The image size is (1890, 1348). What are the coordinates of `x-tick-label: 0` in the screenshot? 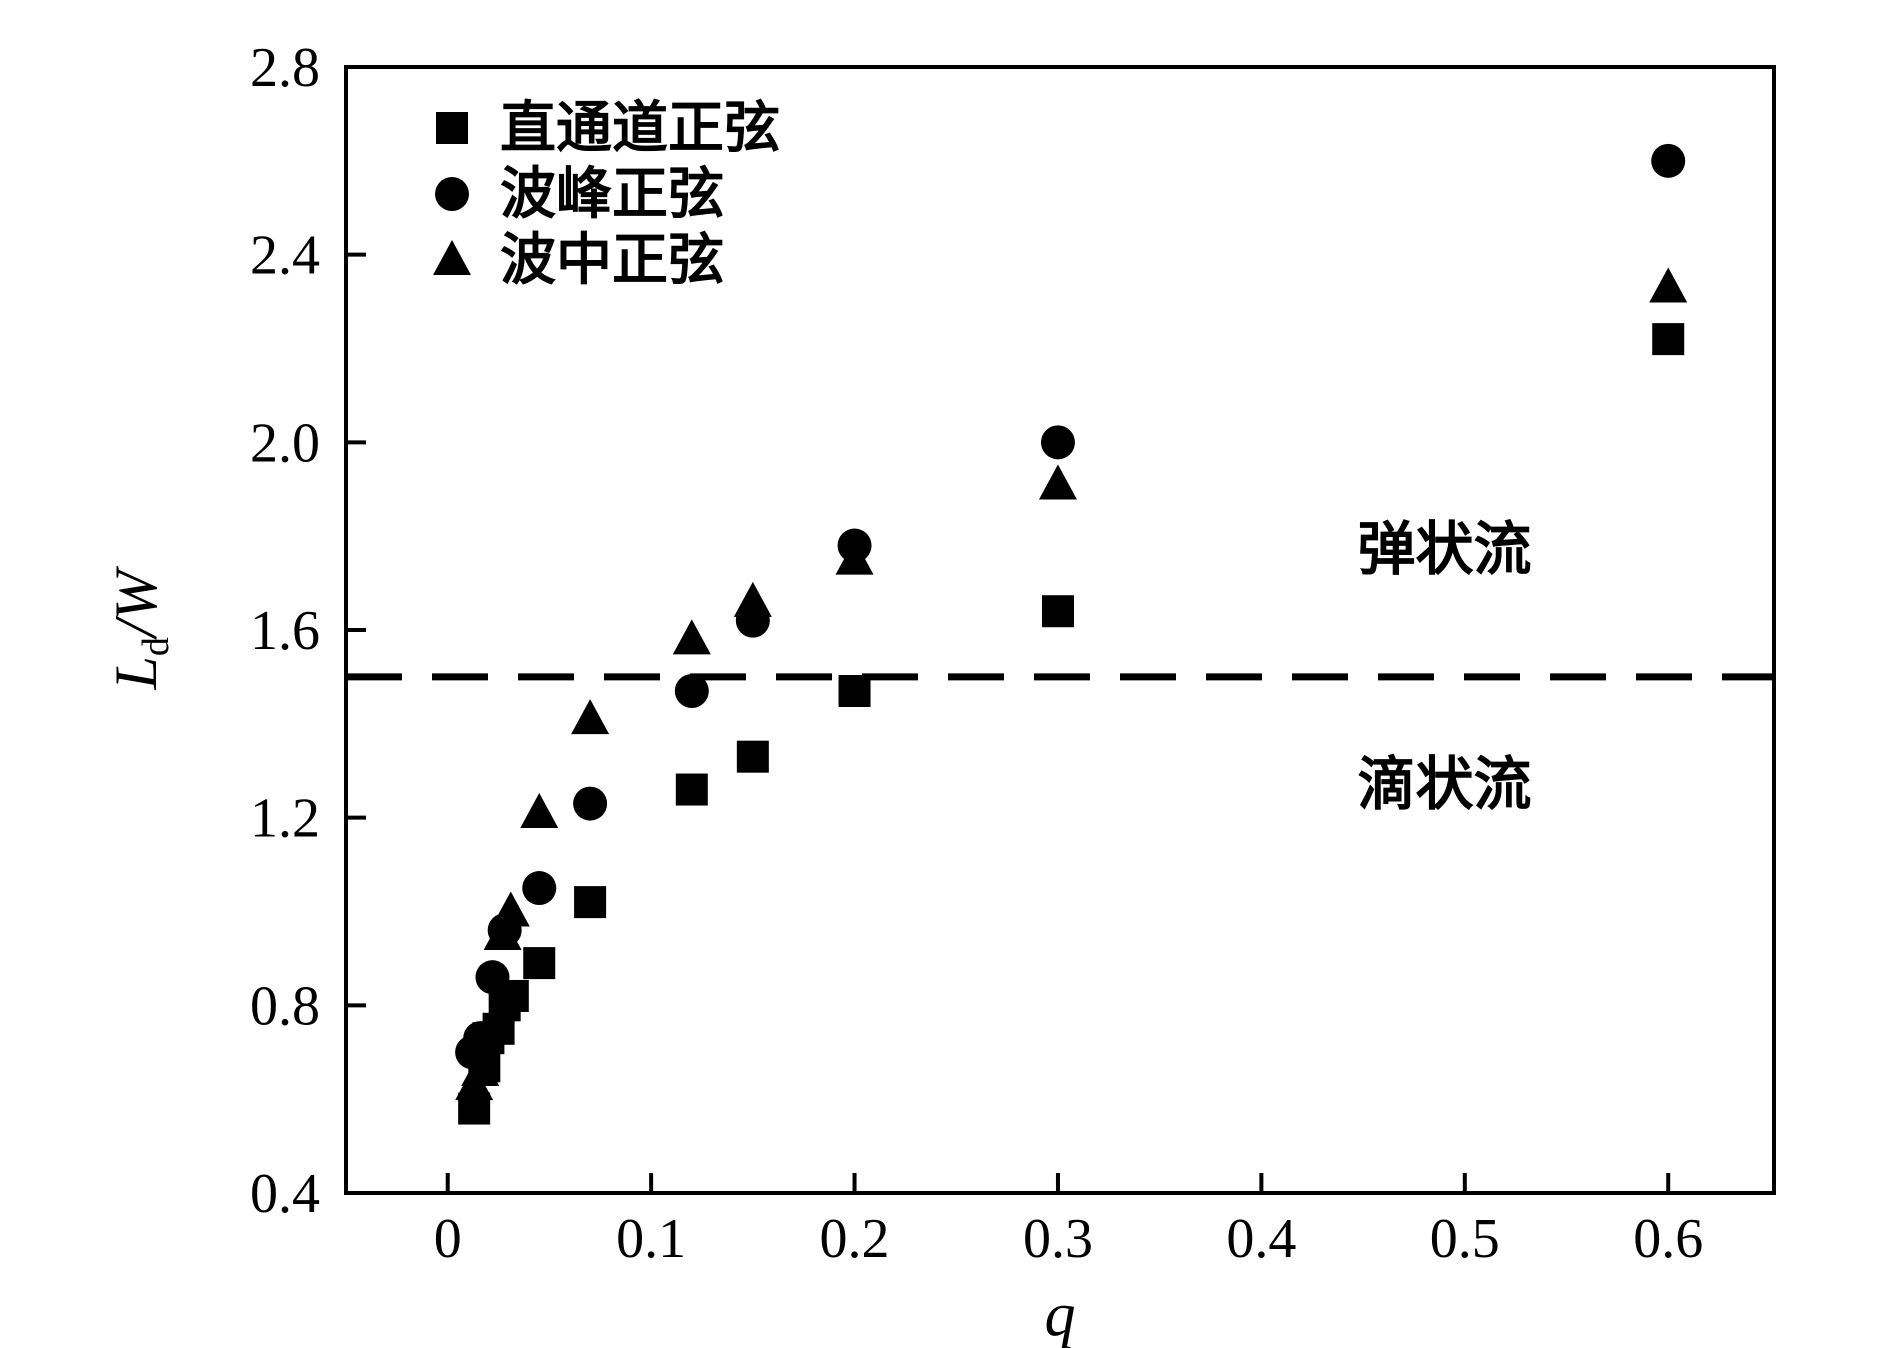 It's located at (448, 1239).